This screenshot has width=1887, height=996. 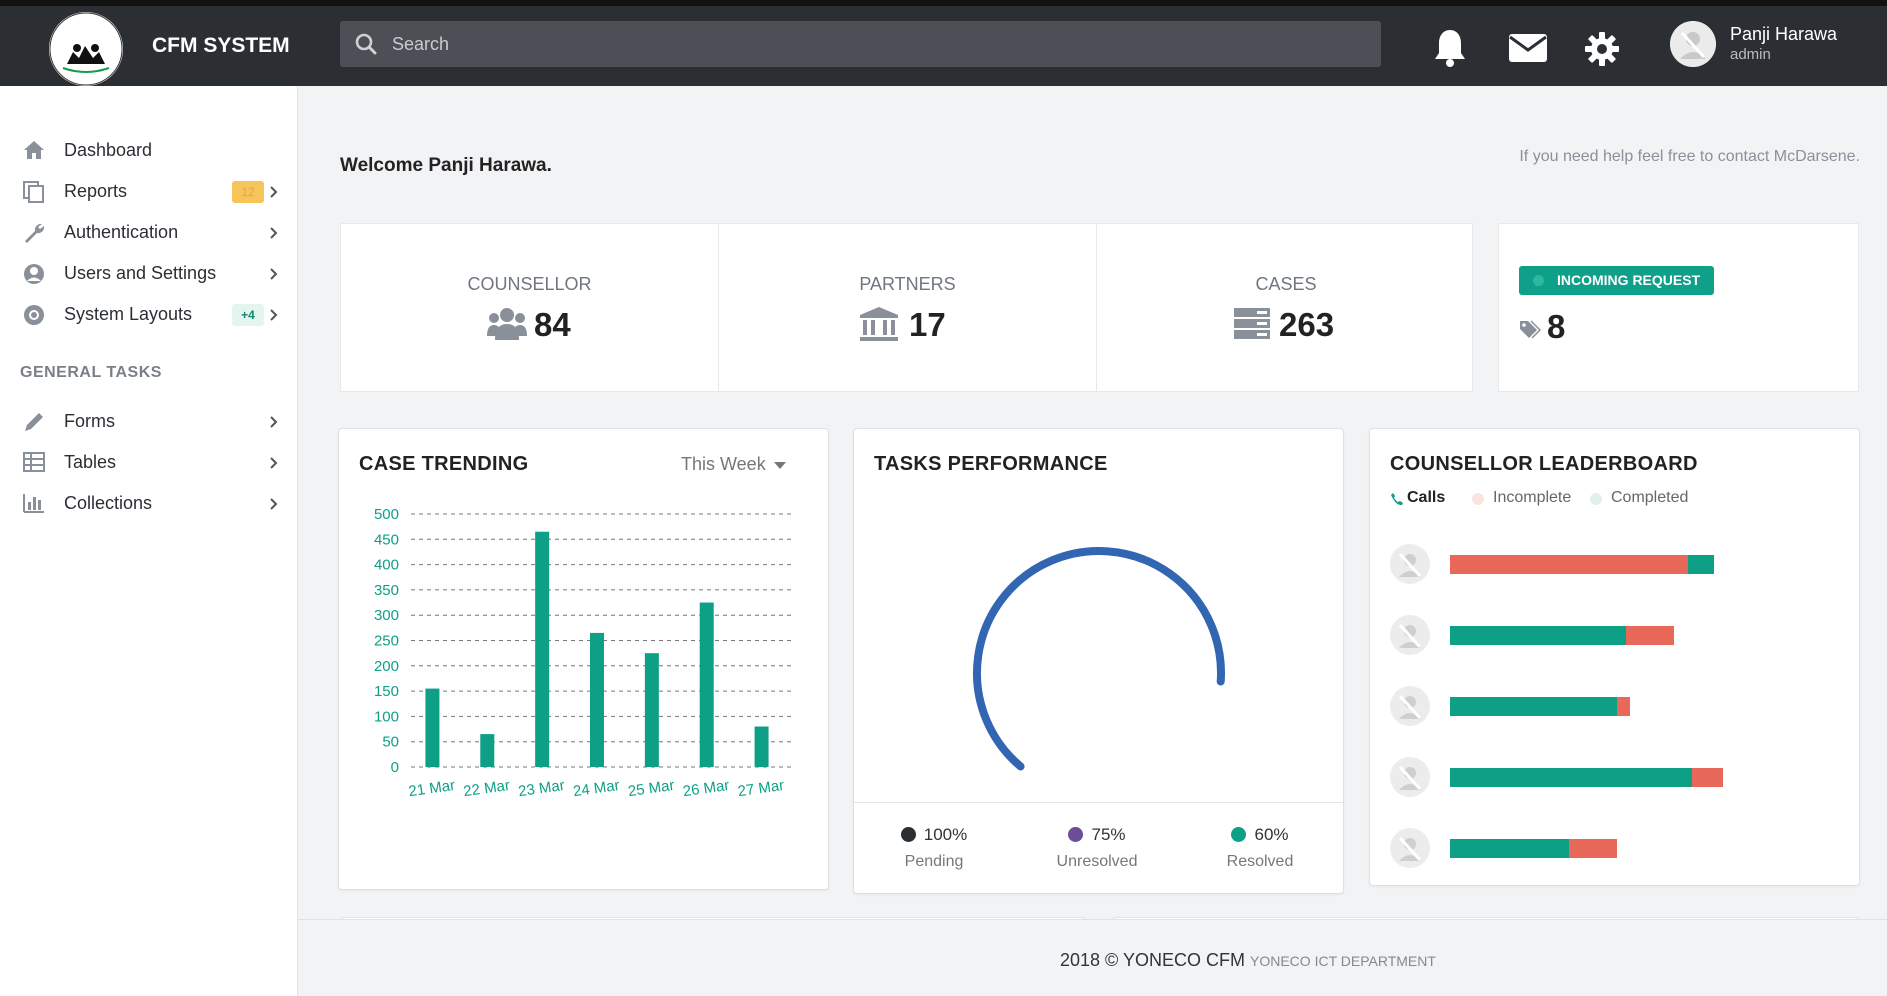 I want to click on stats-panel: COUNSELLOR 84 PARTNERS 17 CASES 263, so click(x=906, y=307).